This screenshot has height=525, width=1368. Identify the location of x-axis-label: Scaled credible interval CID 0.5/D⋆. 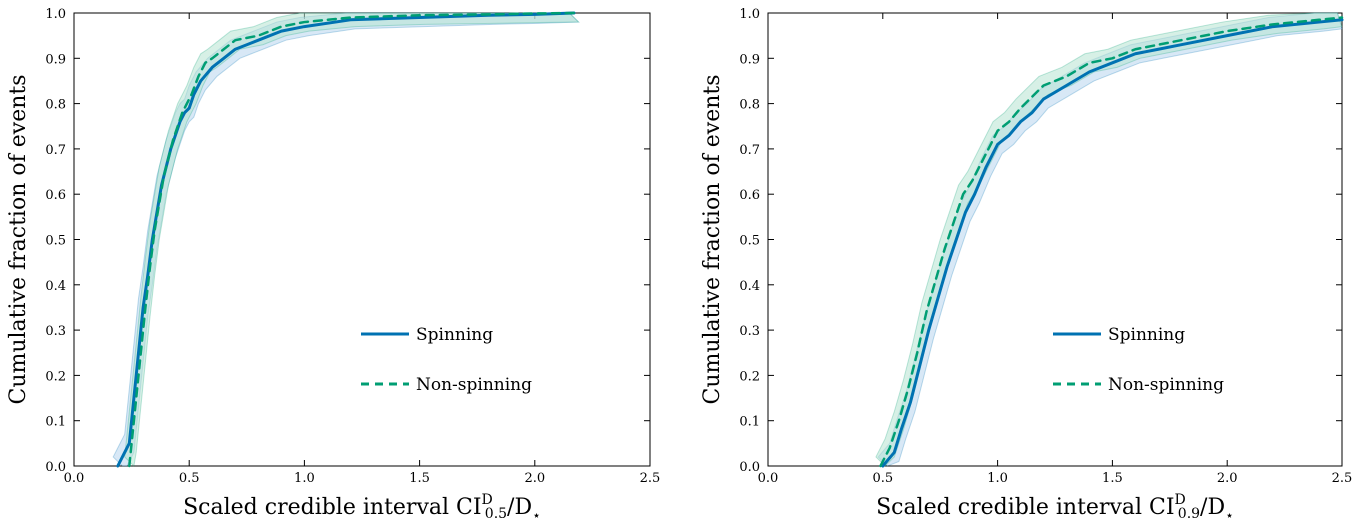
(362, 508).